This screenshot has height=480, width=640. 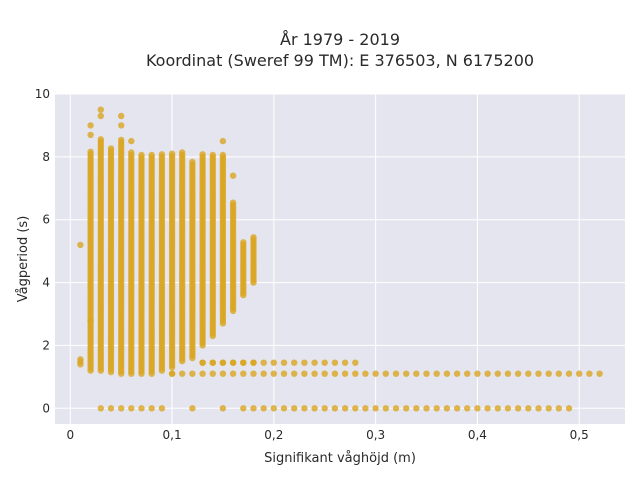 What do you see at coordinates (46, 283) in the screenshot?
I see `y-tick-label: 4` at bounding box center [46, 283].